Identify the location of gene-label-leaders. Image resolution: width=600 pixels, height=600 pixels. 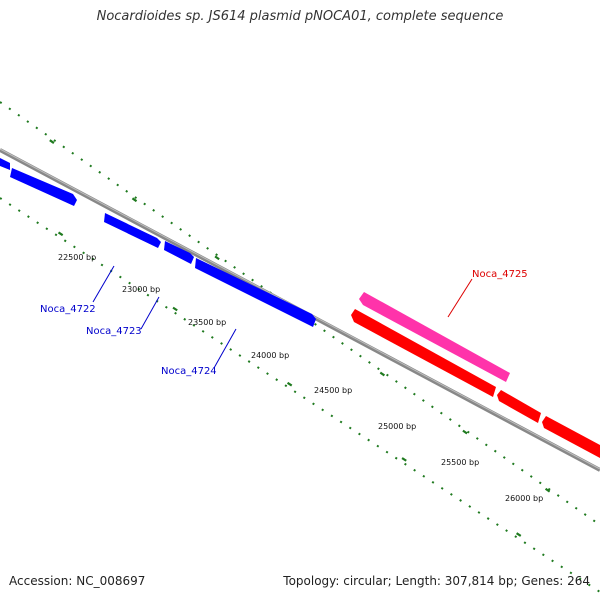
(282, 317).